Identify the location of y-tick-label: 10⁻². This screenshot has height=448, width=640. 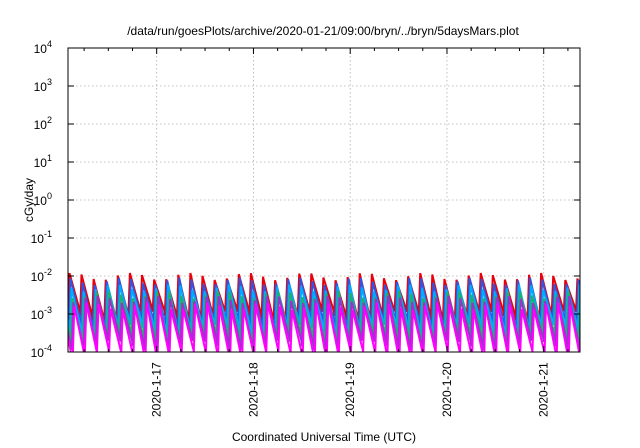
(41, 275).